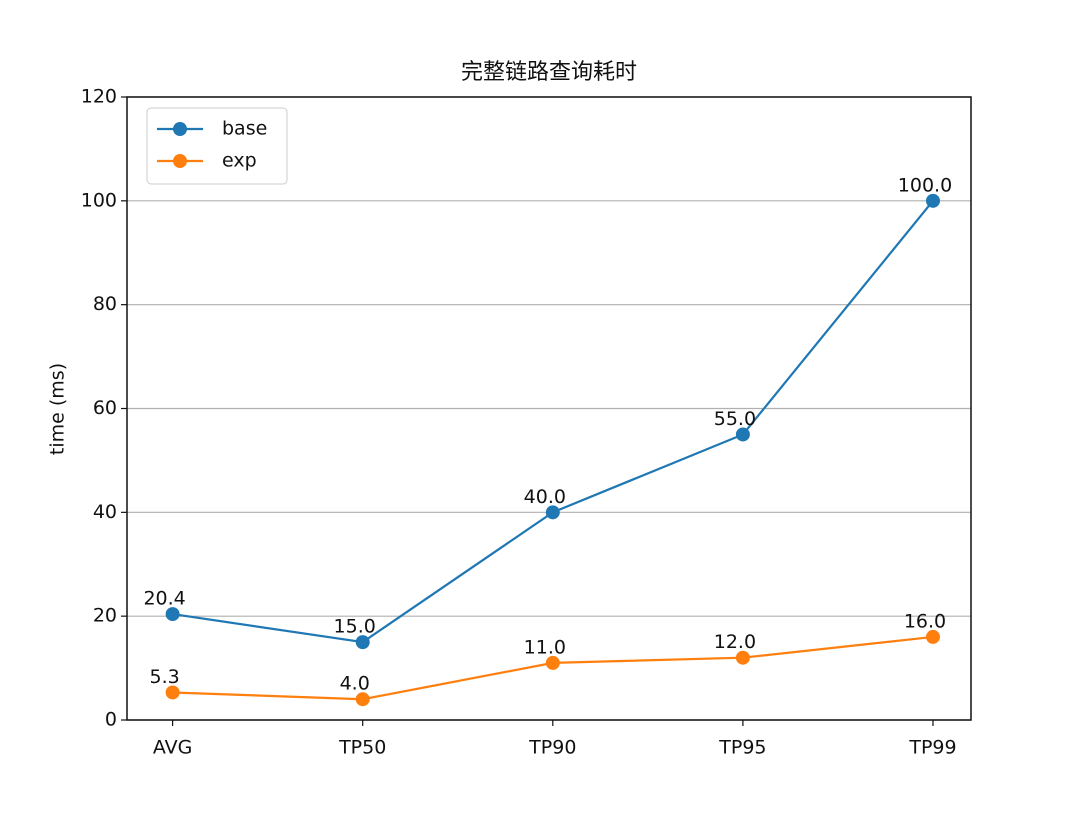 This screenshot has width=1080, height=814. I want to click on chart-title: 完整链路查询耗时, so click(549, 72).